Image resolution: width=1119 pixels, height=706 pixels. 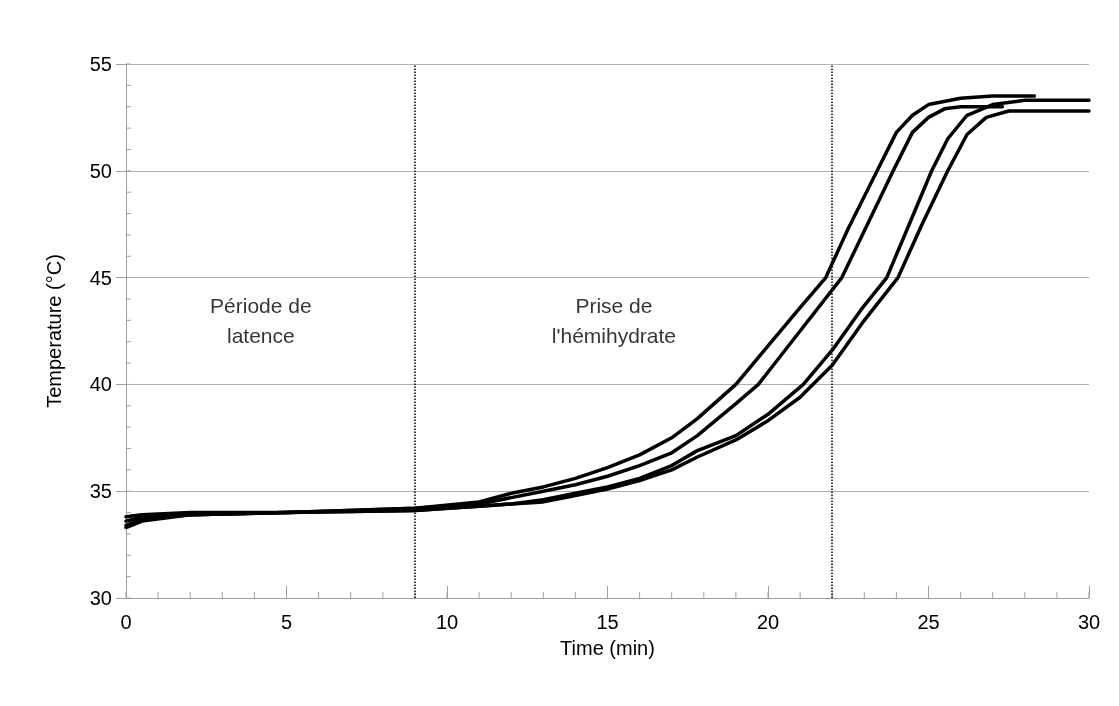 What do you see at coordinates (54, 331) in the screenshot?
I see `y-axis-title: Temperature (°C)` at bounding box center [54, 331].